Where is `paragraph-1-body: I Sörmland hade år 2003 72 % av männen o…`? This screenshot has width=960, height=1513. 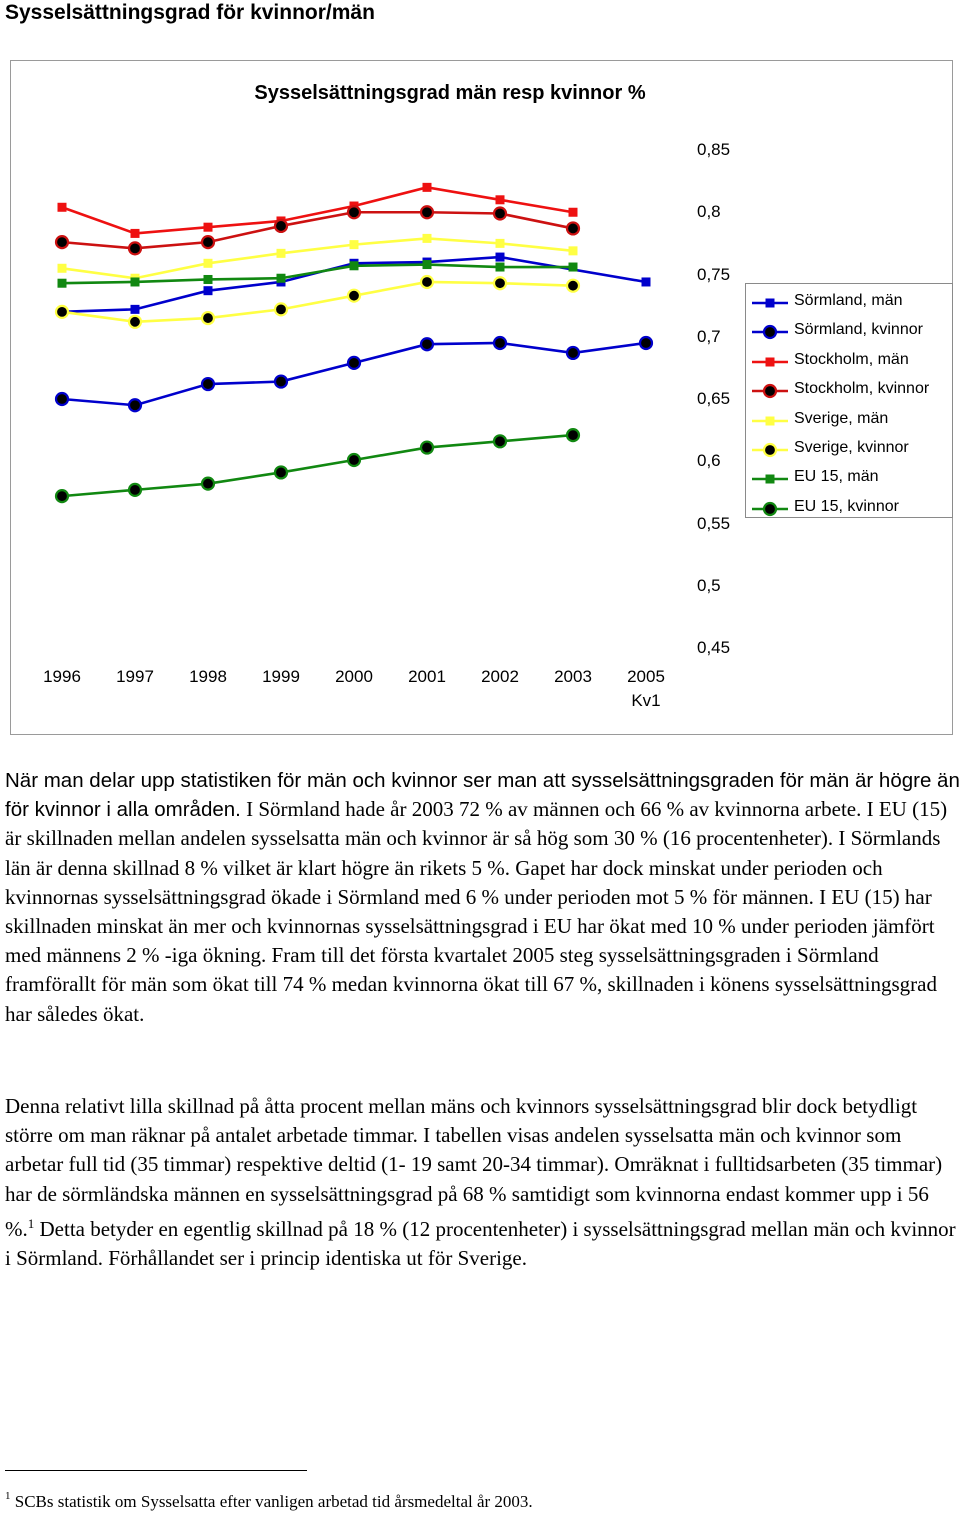
paragraph-1-body: I Sörmland hade år 2003 72 % av männen o… is located at coordinates (476, 911).